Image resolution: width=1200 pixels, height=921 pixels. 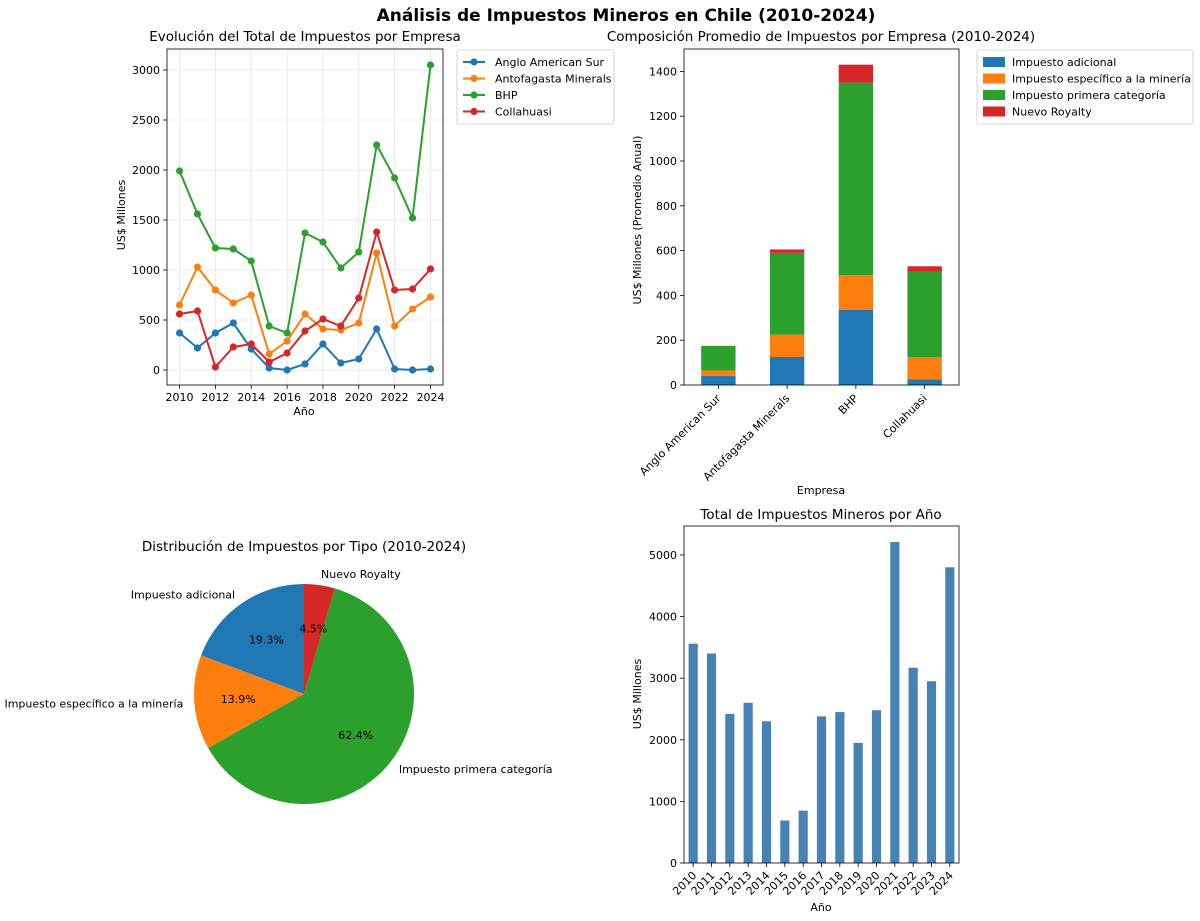 I want to click on line-chart-xlabel: Año, so click(x=303, y=411).